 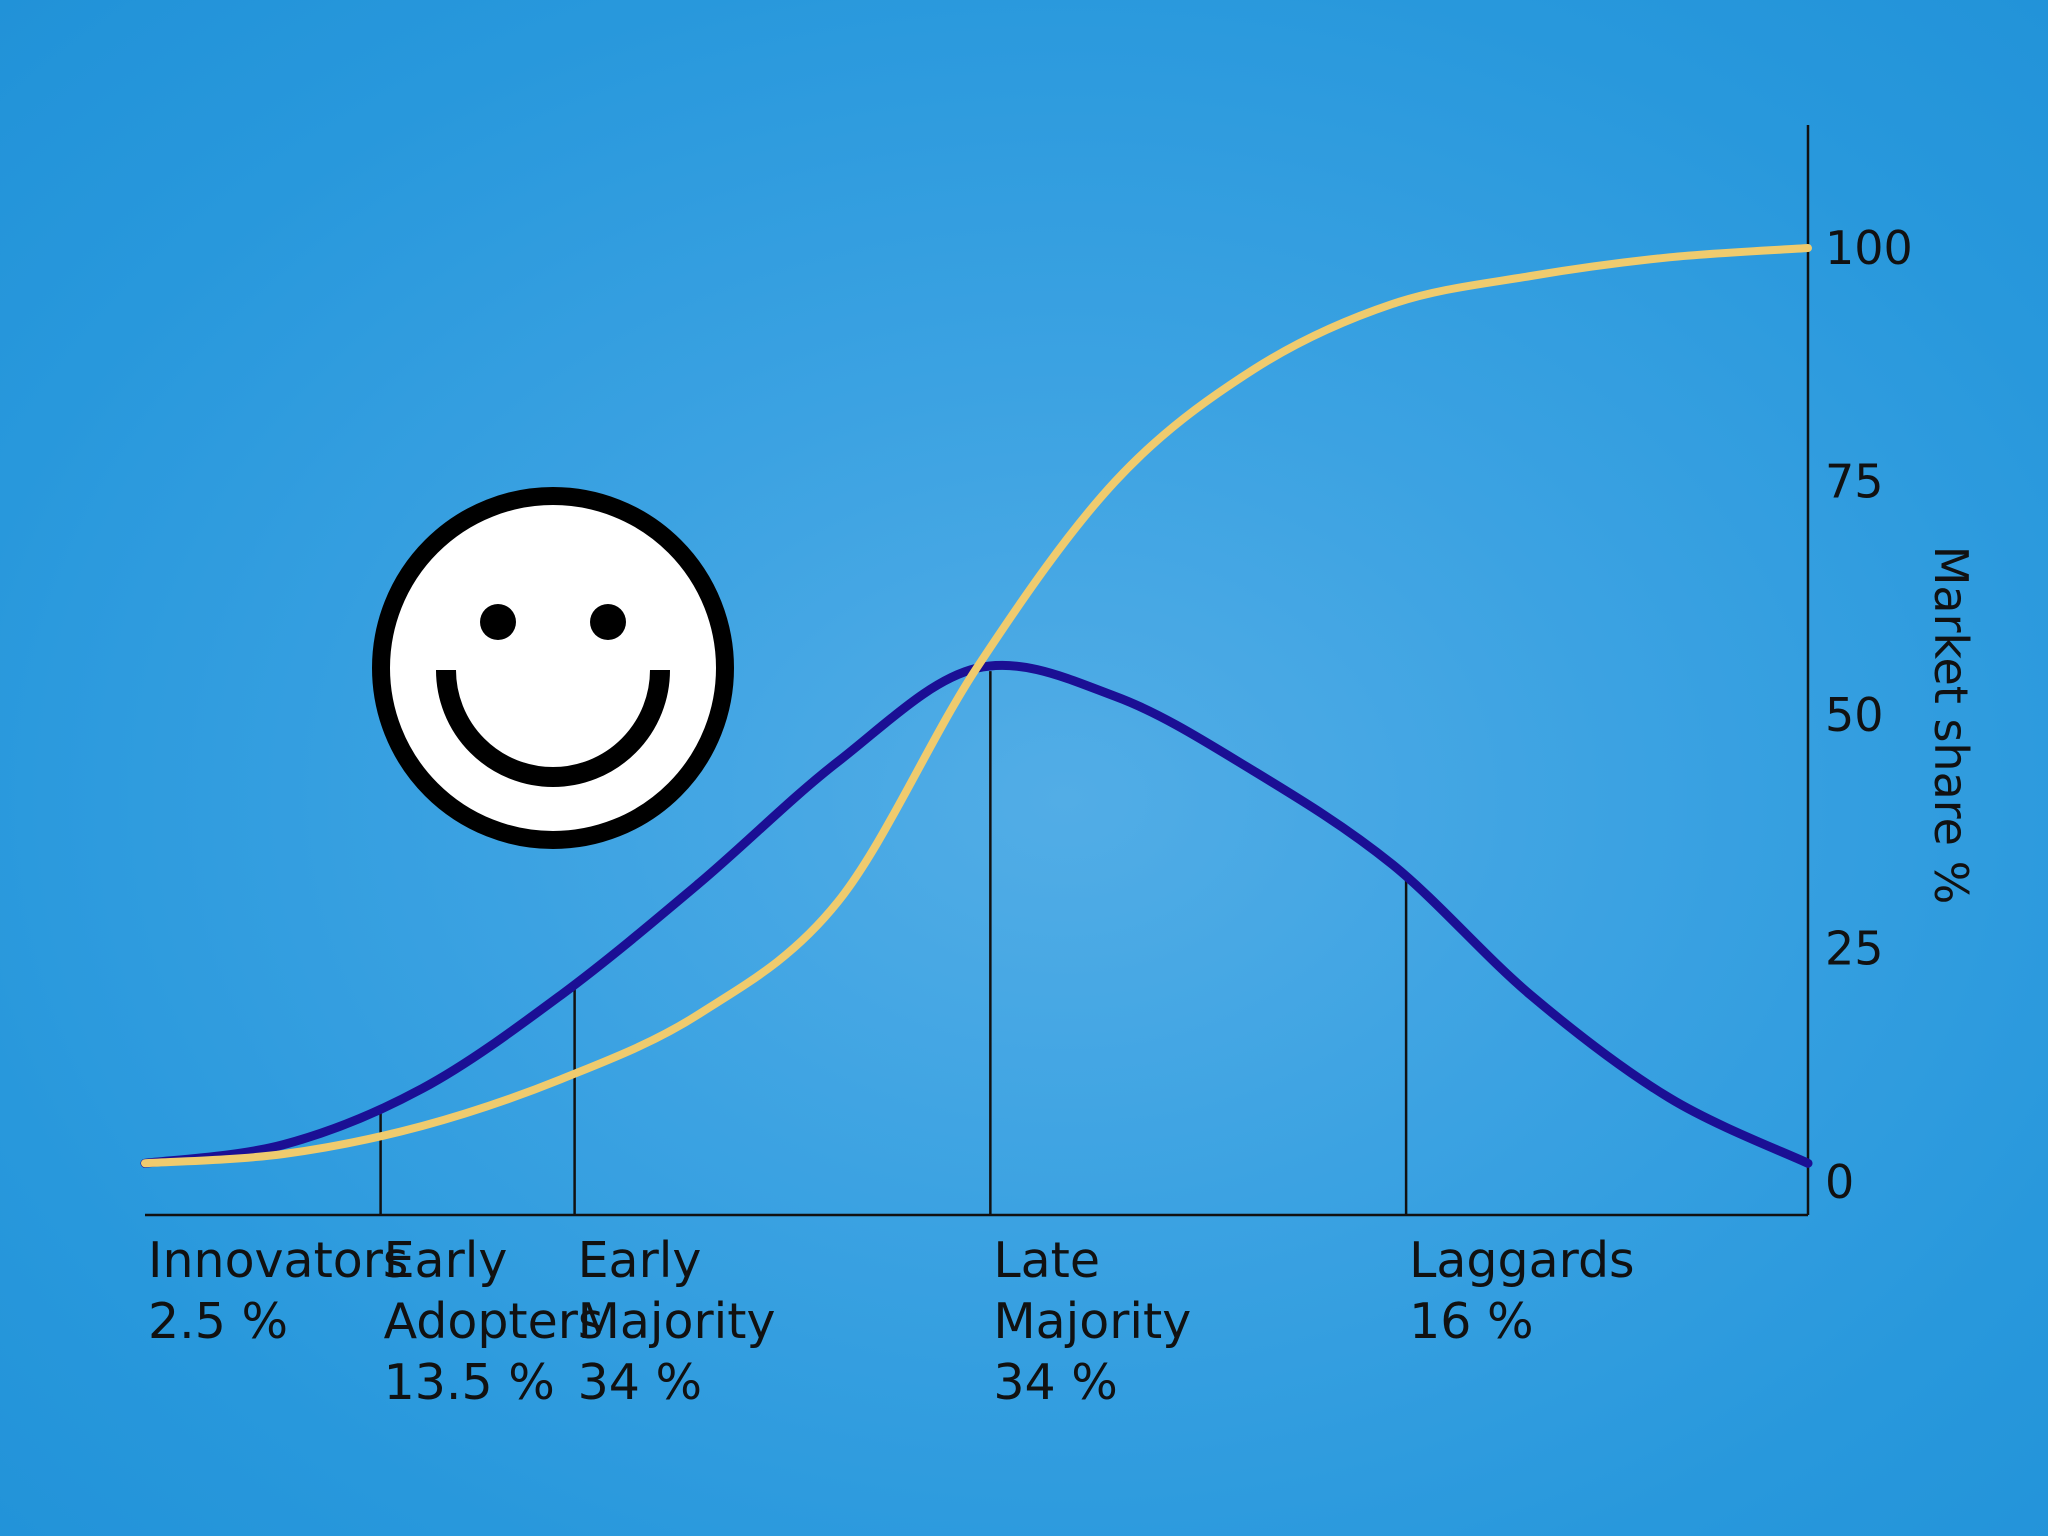 What do you see at coordinates (1839, 1182) in the screenshot?
I see `y-tick-label: 0` at bounding box center [1839, 1182].